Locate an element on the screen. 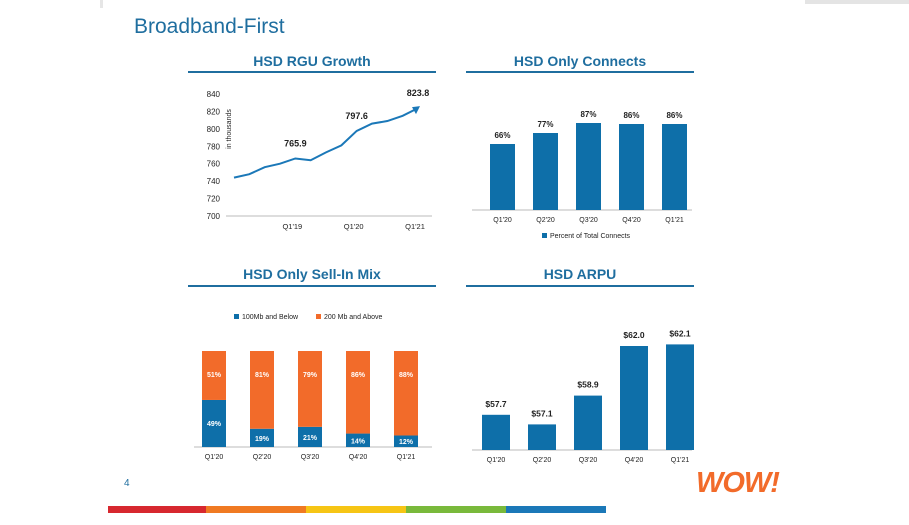 This screenshot has height=525, width=909. arpu-data-label: $58.9 is located at coordinates (588, 385).